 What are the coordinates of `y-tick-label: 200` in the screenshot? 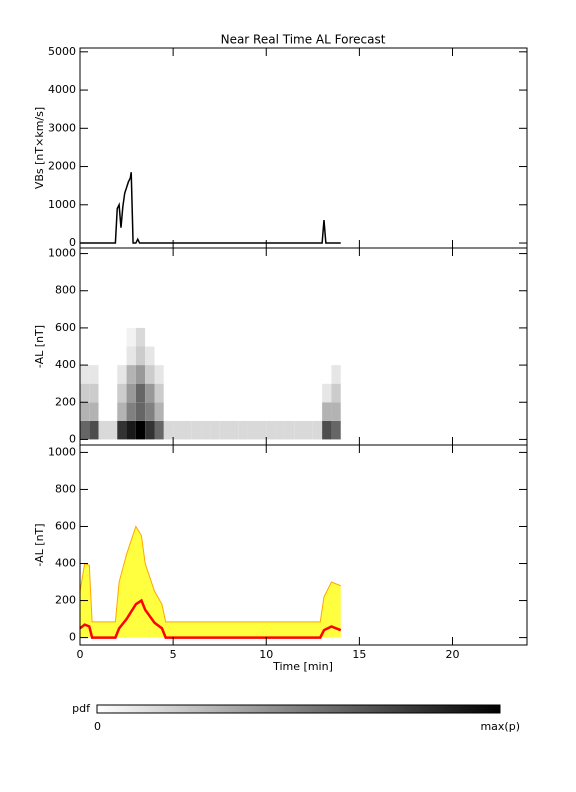 It's located at (65, 401).